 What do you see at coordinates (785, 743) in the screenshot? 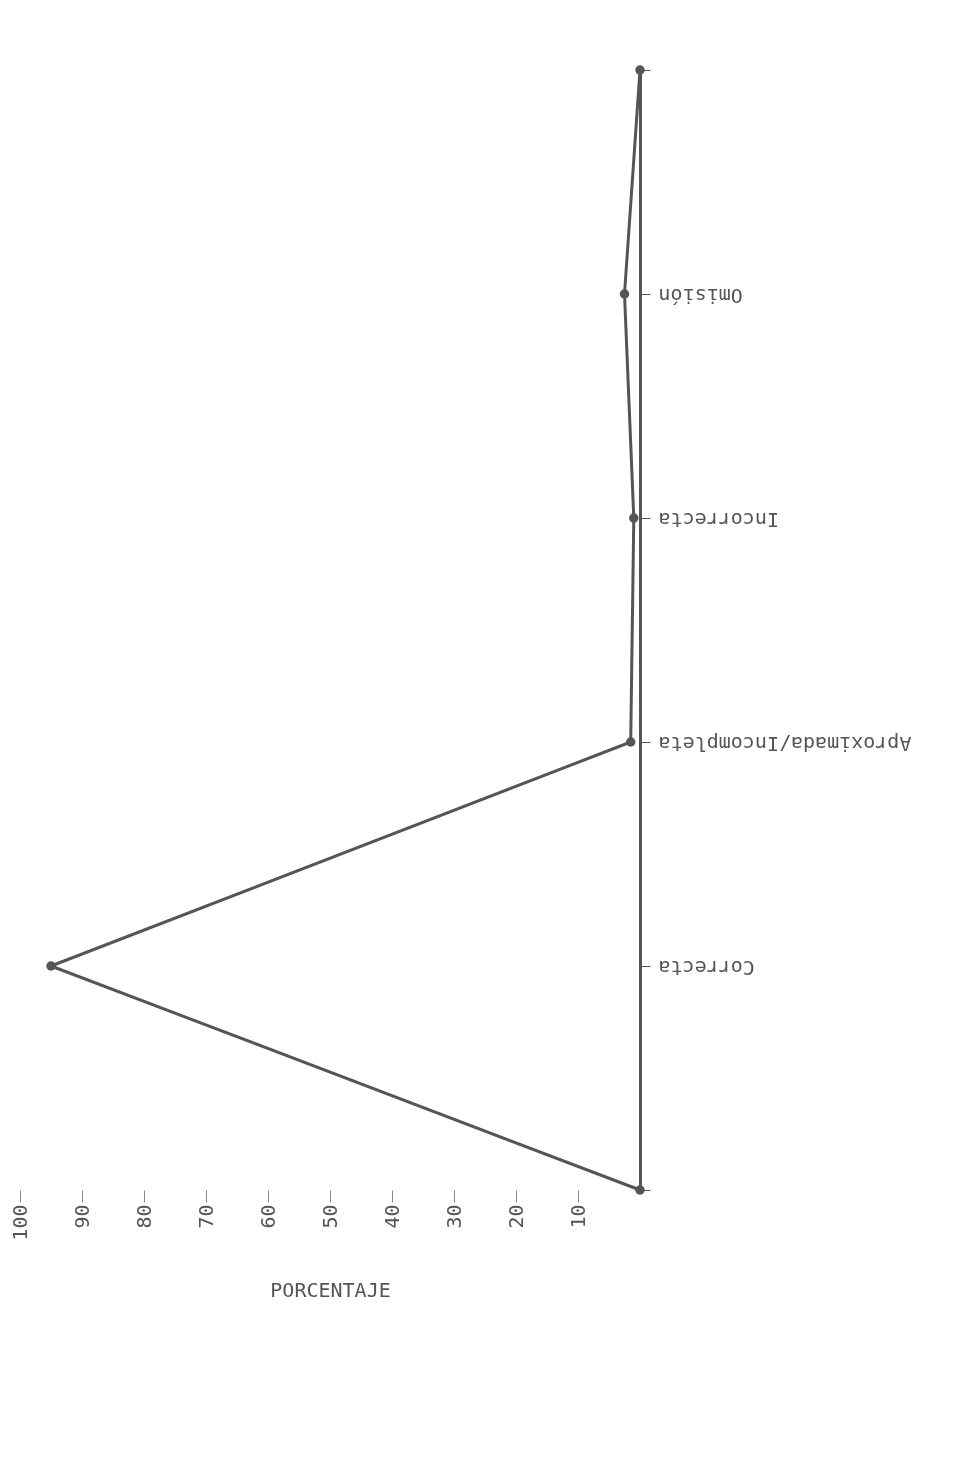
I see `y-tick-label: Aproximada/Incompleta` at bounding box center [785, 743].